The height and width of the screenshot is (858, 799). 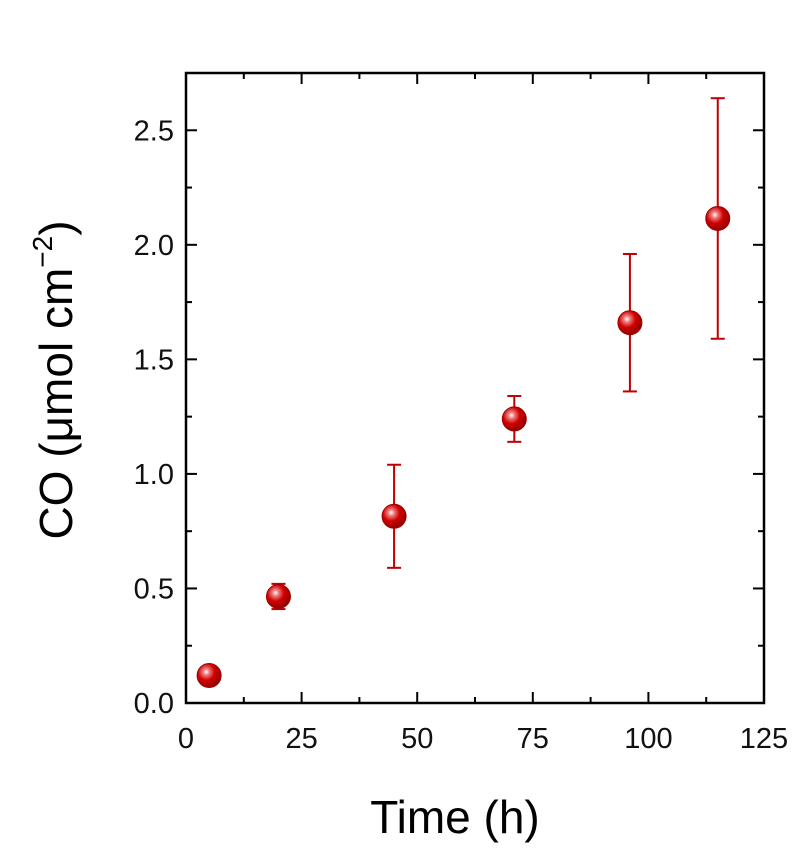 What do you see at coordinates (455, 817) in the screenshot?
I see `x-axis-title: Time (h)` at bounding box center [455, 817].